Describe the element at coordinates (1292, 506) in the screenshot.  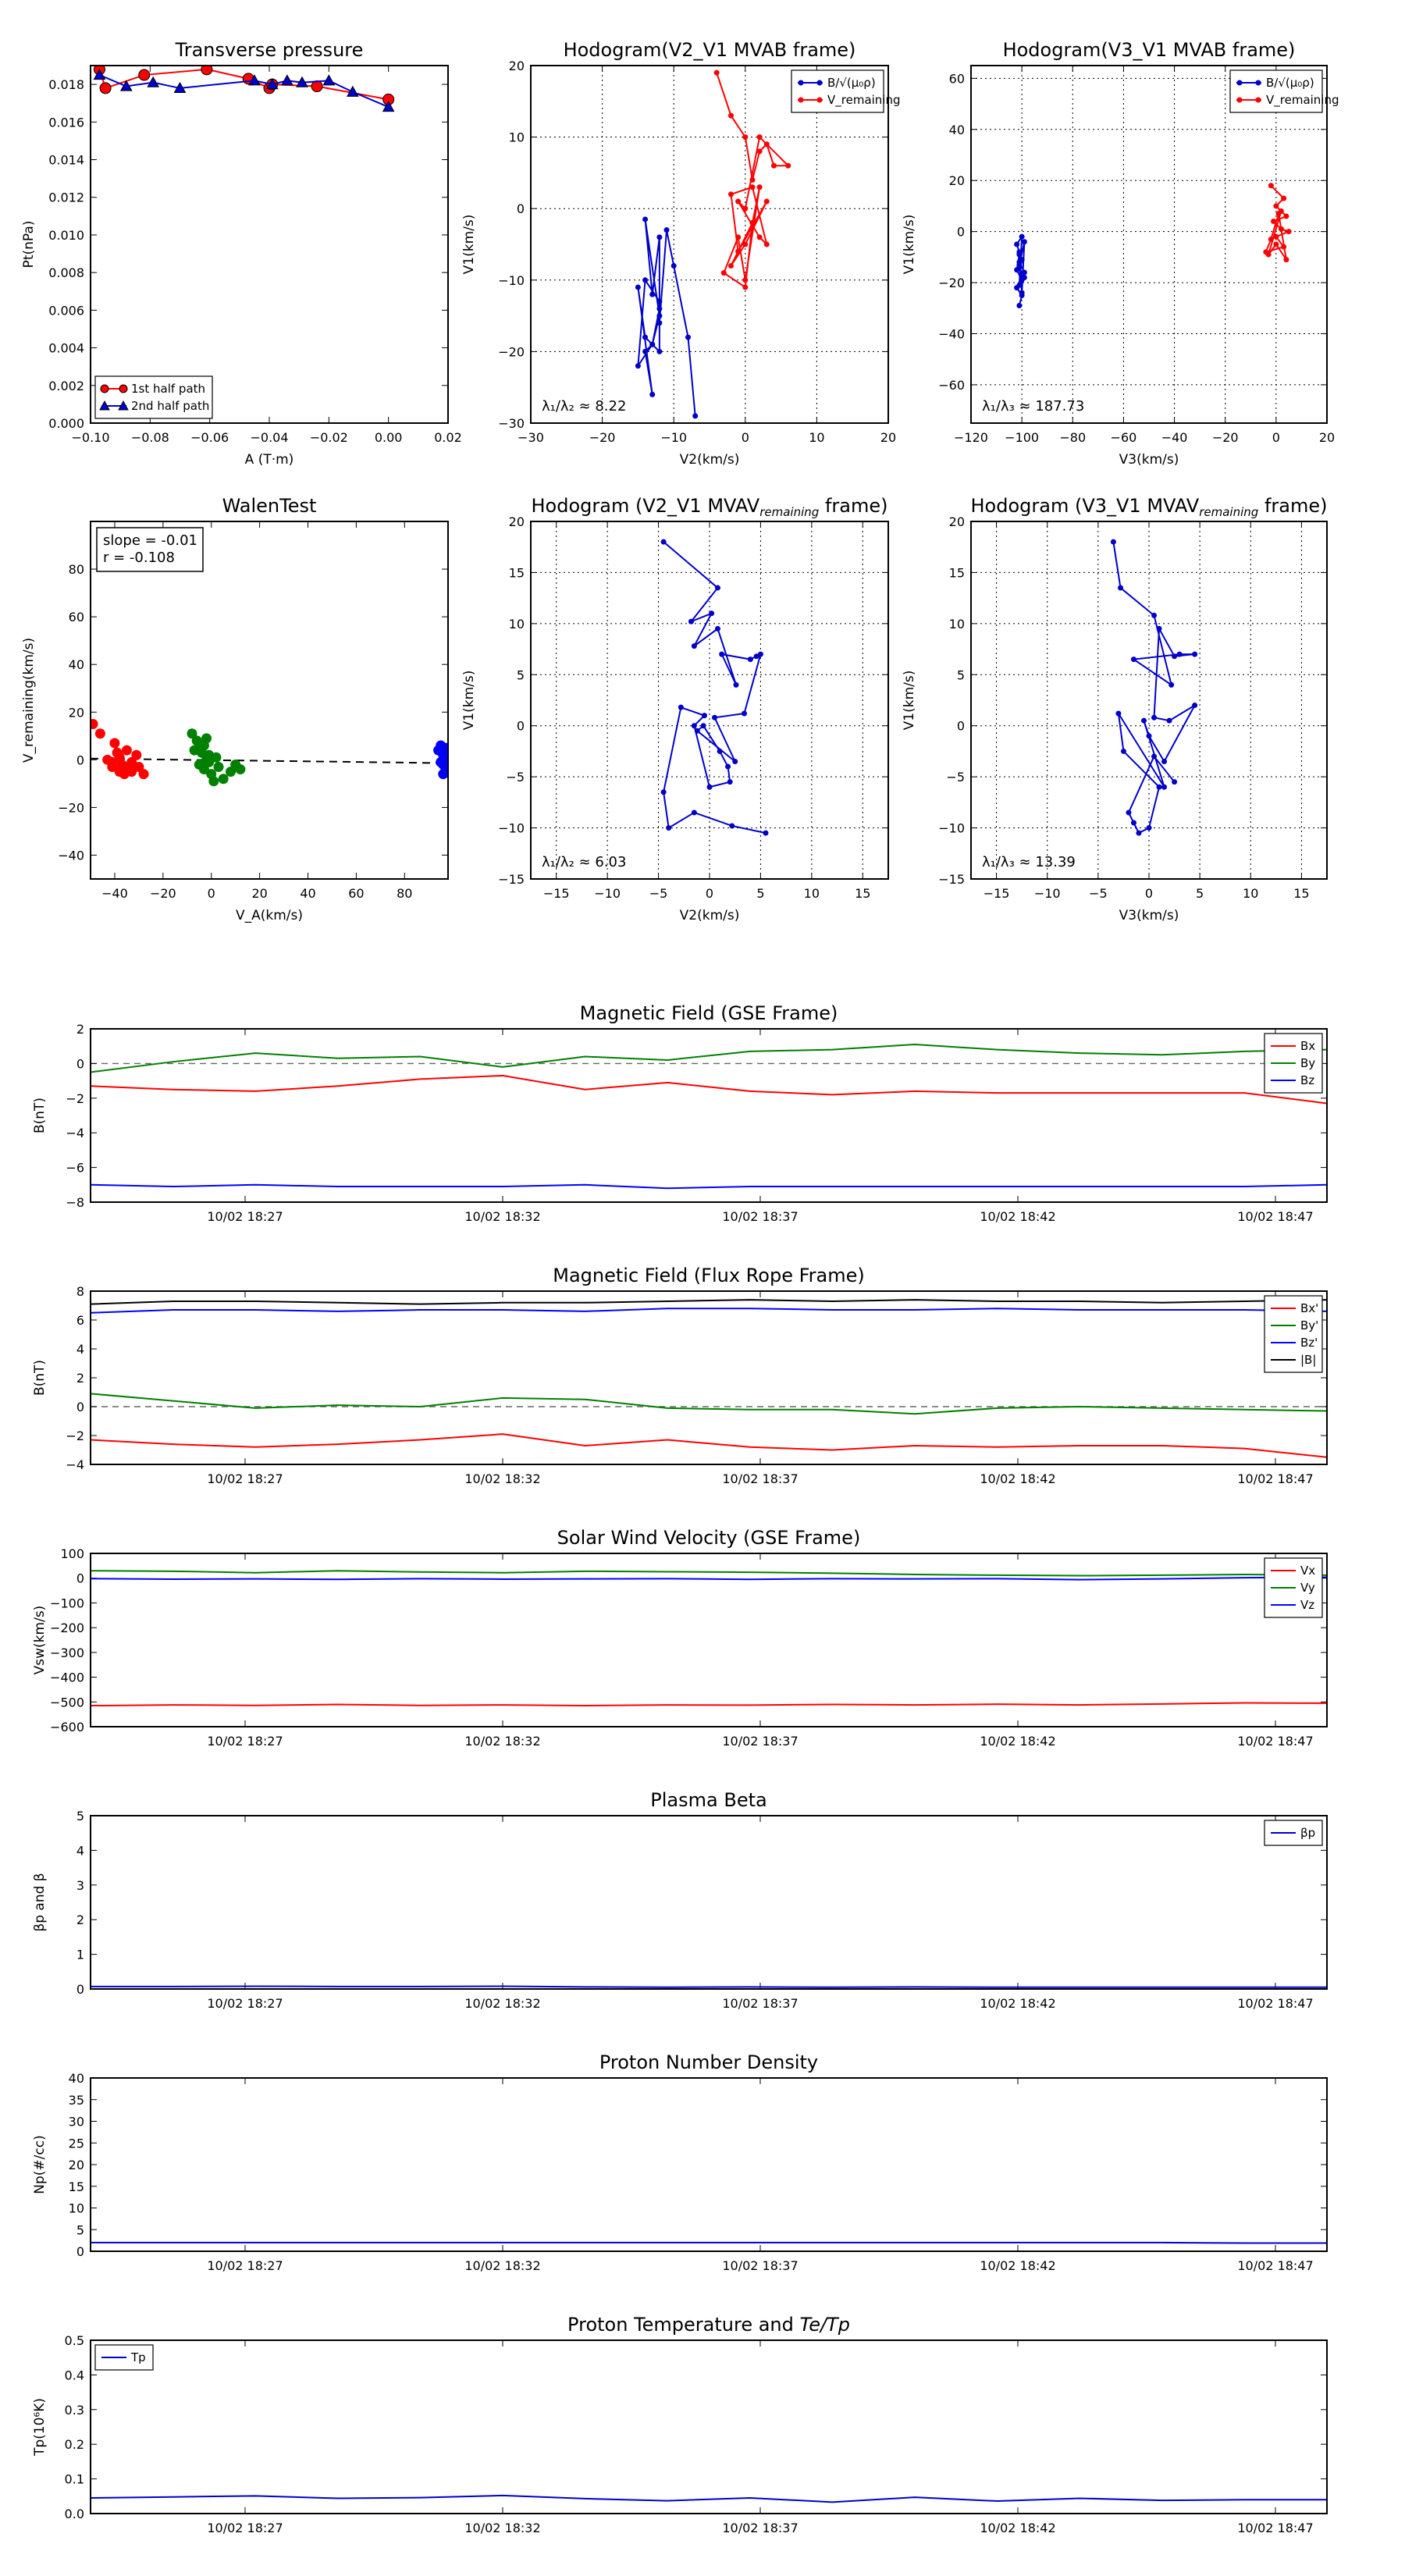
I see `chart-title-end: frame)` at that location.